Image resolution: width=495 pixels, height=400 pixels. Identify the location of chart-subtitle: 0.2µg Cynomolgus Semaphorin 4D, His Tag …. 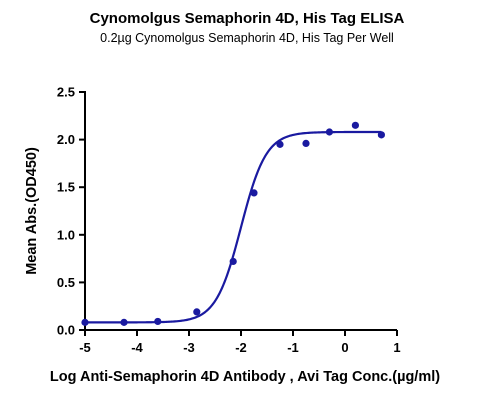
(247, 38).